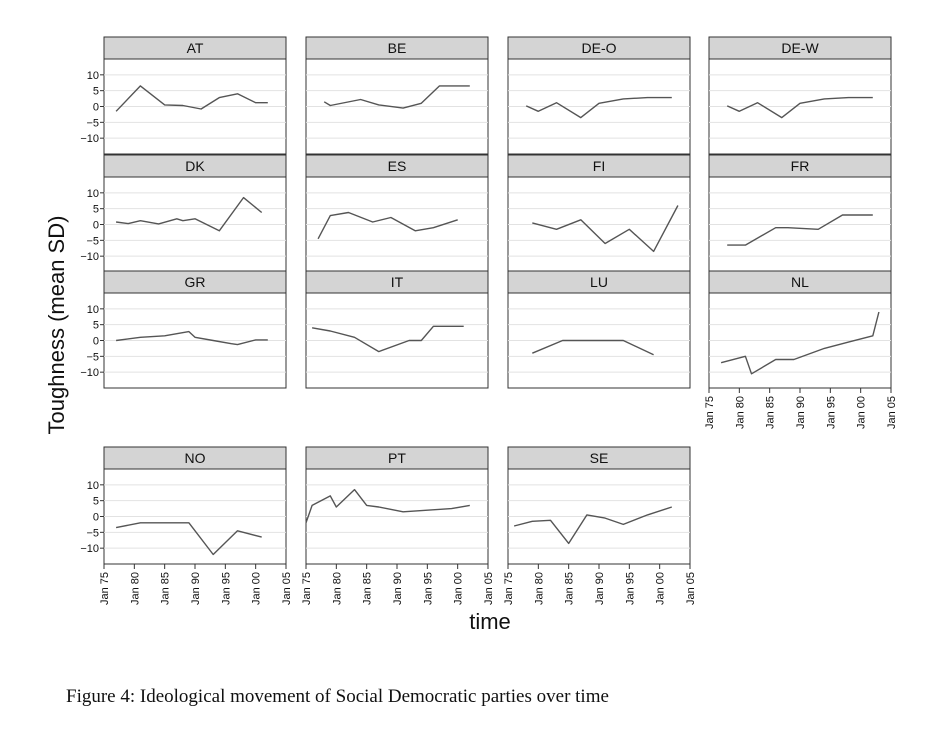 This screenshot has width=948, height=750. Describe the element at coordinates (195, 166) in the screenshot. I see `panel-title: DK` at that location.